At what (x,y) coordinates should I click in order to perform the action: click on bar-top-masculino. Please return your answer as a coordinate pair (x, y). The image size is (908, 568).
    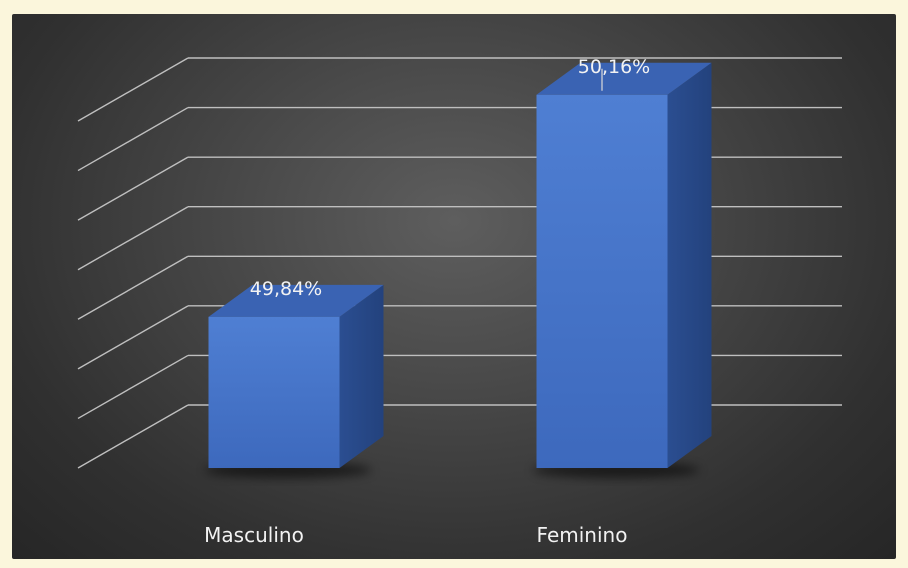
    Looking at the image, I should click on (296, 300).